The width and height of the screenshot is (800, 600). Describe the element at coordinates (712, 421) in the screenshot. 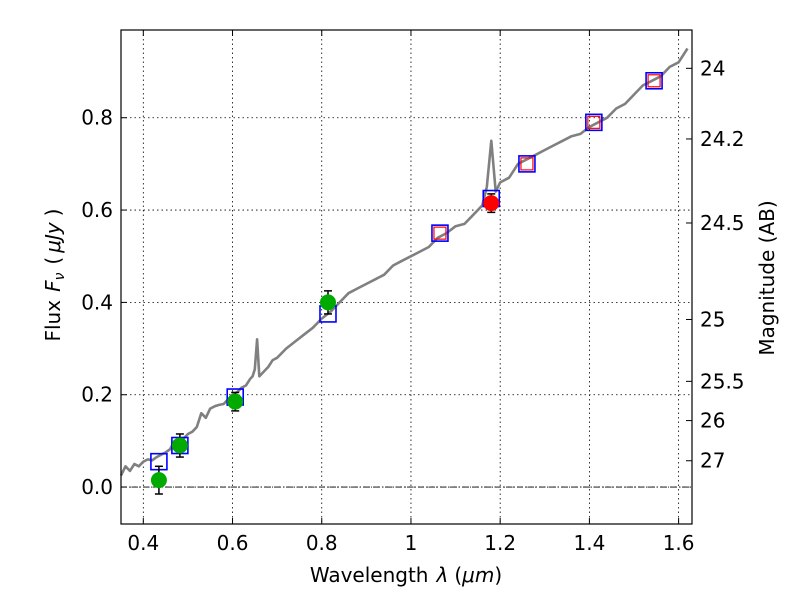

I see `magnitude-tick-label: 26` at that location.